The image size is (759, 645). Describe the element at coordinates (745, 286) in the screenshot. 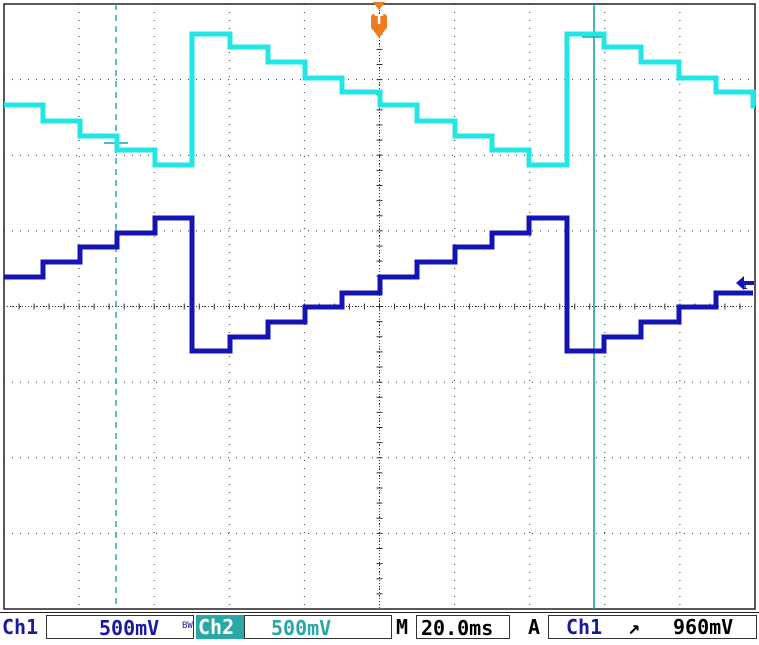

I see `ch1-level-marker-label: 1` at that location.